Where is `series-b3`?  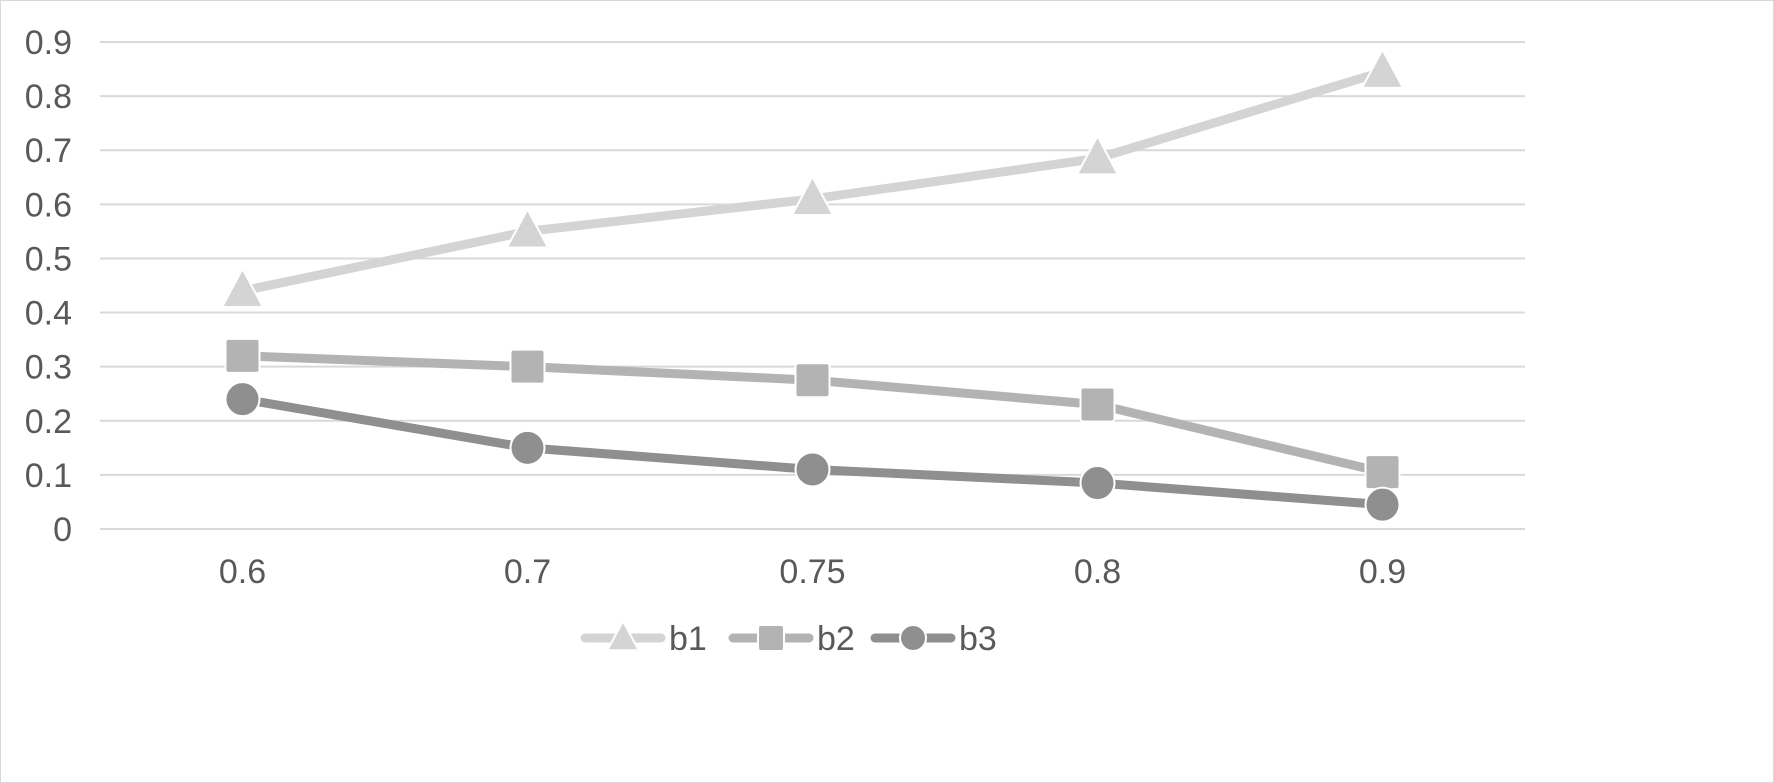
series-b3 is located at coordinates (812, 452).